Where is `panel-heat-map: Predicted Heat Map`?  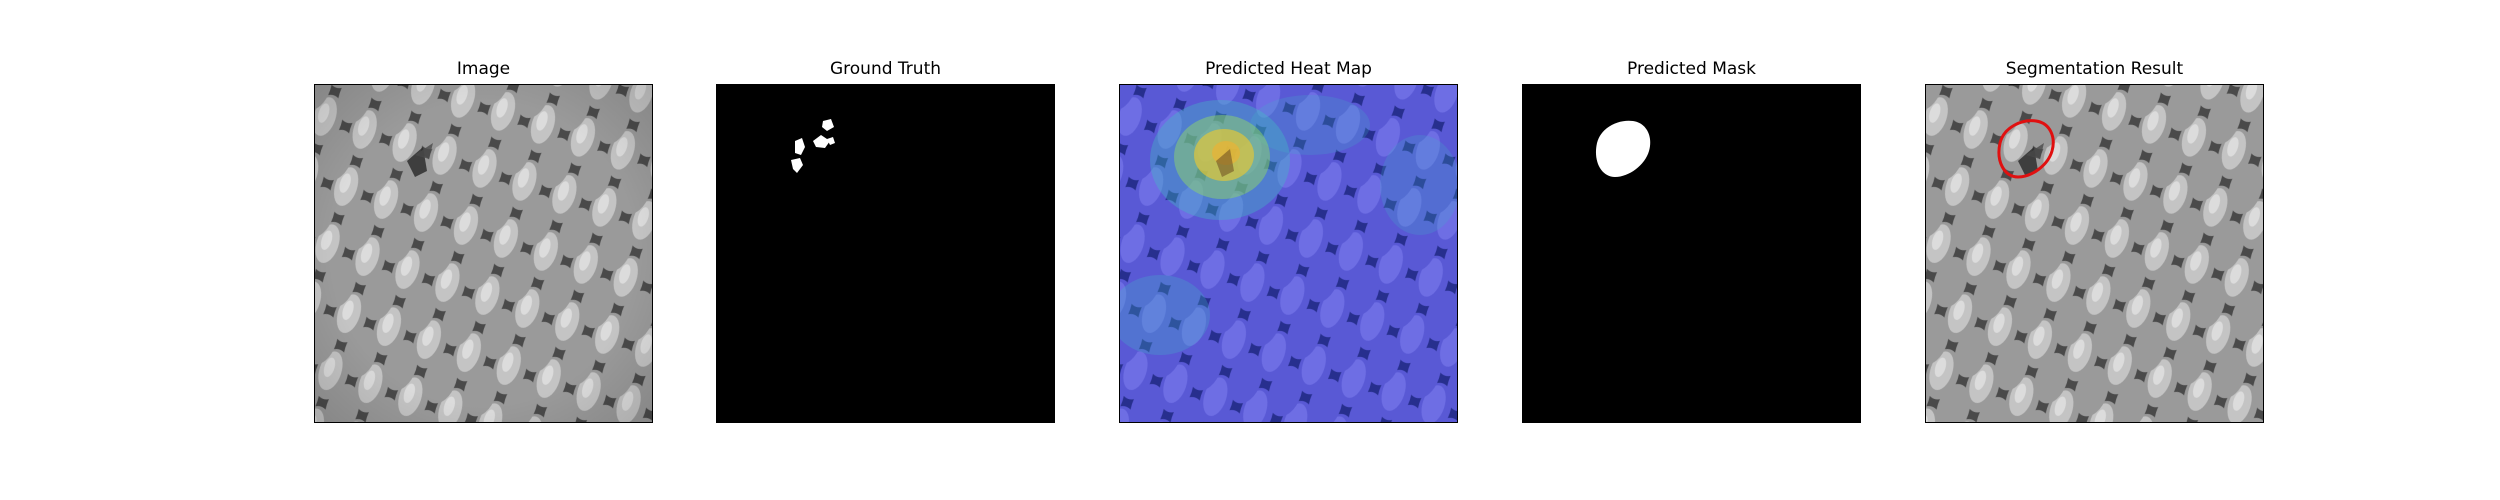
panel-heat-map: Predicted Heat Map is located at coordinates (1288, 215).